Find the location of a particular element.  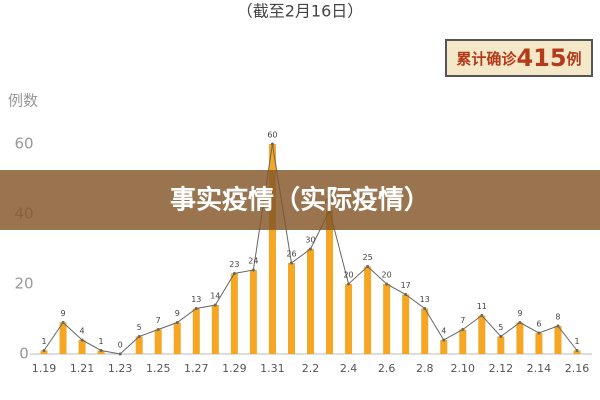

x-tick-label: 1.19 is located at coordinates (44, 368).